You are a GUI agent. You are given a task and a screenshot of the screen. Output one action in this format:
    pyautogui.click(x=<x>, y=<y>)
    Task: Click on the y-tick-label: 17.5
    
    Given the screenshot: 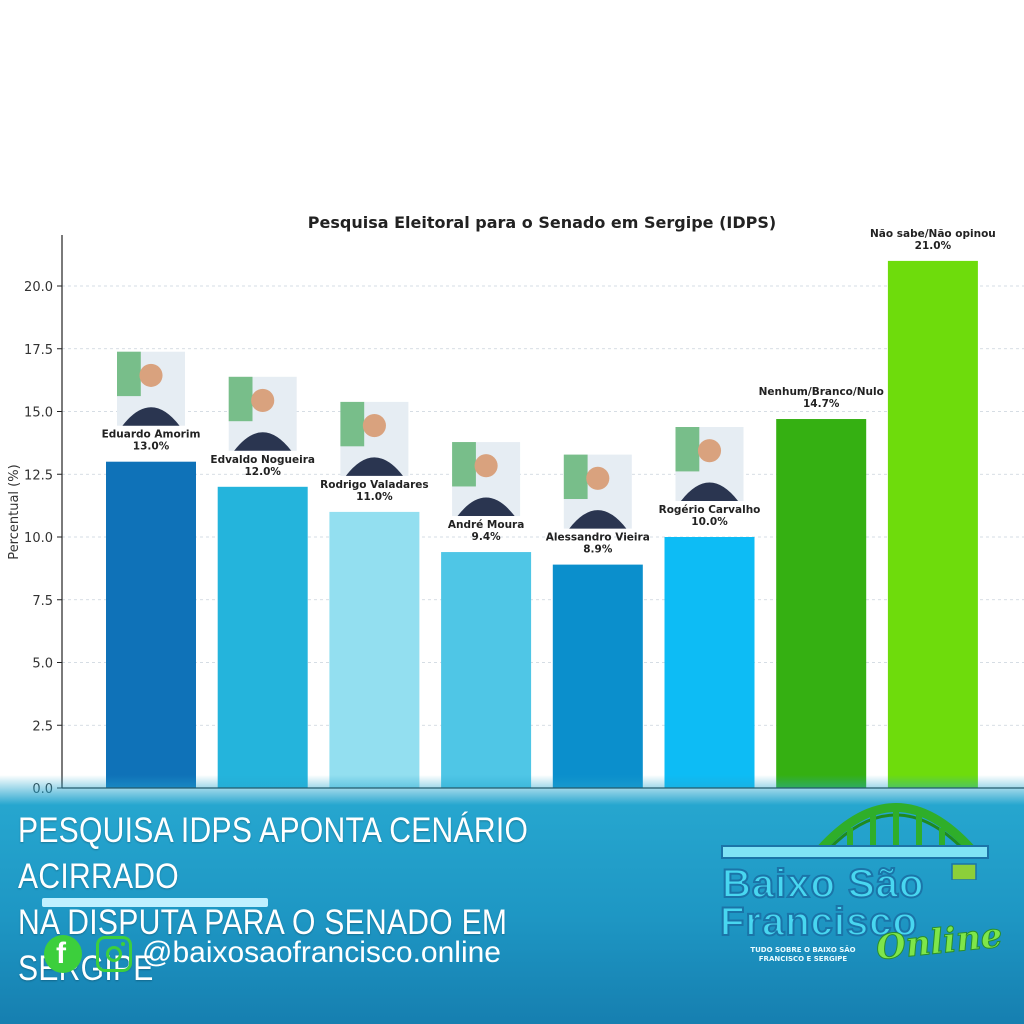 What is the action you would take?
    pyautogui.click(x=38, y=350)
    